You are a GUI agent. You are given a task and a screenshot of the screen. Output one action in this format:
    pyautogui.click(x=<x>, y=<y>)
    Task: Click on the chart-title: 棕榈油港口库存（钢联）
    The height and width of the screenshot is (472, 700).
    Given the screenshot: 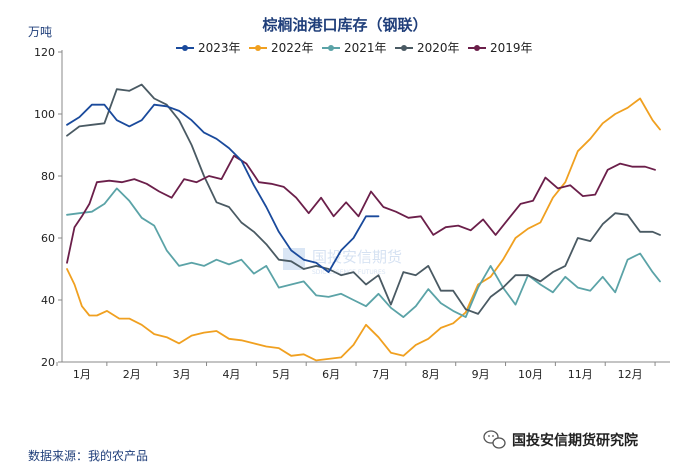 What is the action you would take?
    pyautogui.click(x=344, y=25)
    